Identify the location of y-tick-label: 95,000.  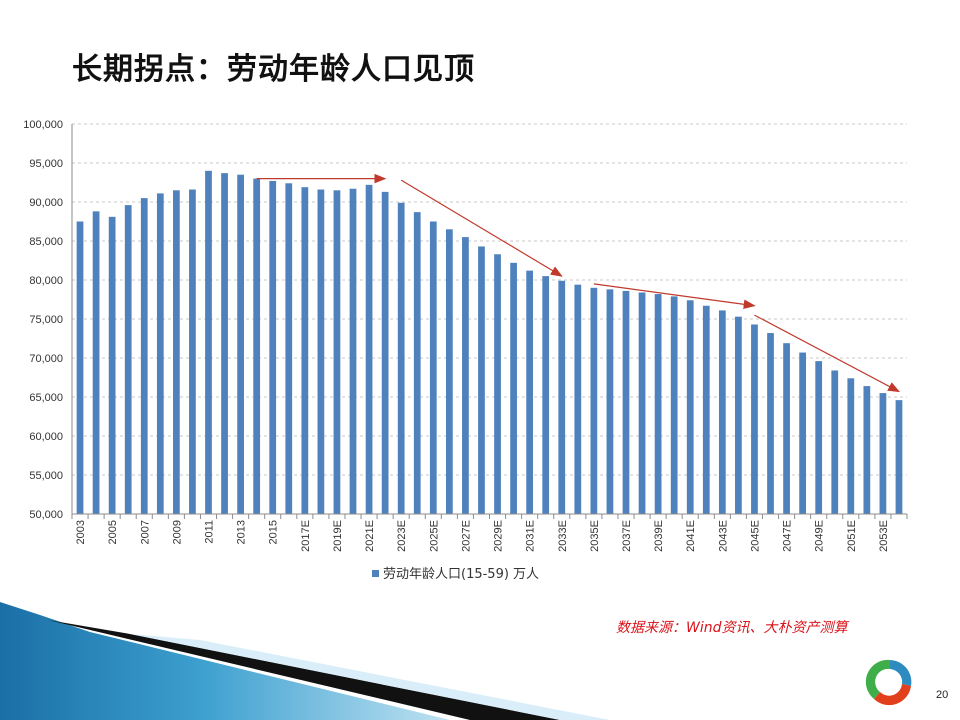
(46, 164).